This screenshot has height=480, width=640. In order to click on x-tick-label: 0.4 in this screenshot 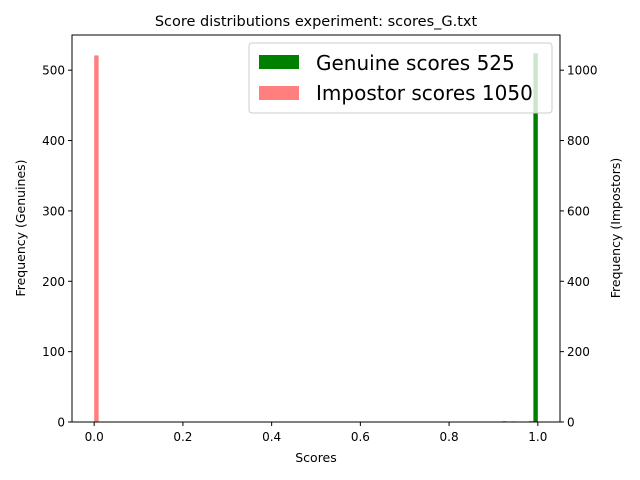, I will do `click(271, 437)`.